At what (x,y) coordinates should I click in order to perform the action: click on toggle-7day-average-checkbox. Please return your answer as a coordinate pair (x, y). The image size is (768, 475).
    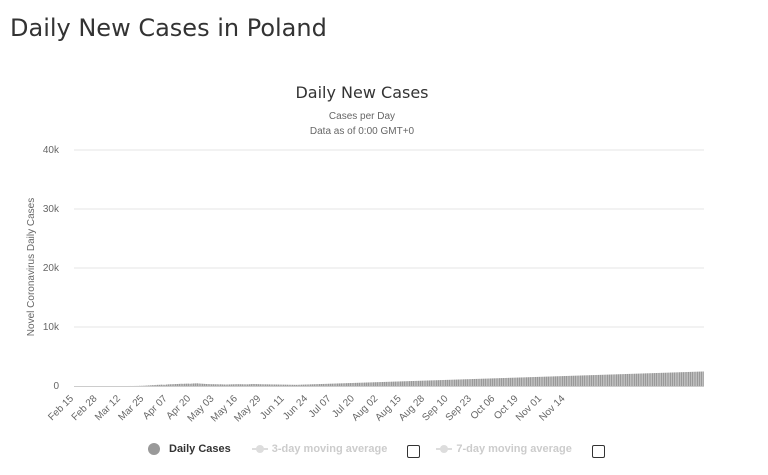
    Looking at the image, I should click on (598, 451).